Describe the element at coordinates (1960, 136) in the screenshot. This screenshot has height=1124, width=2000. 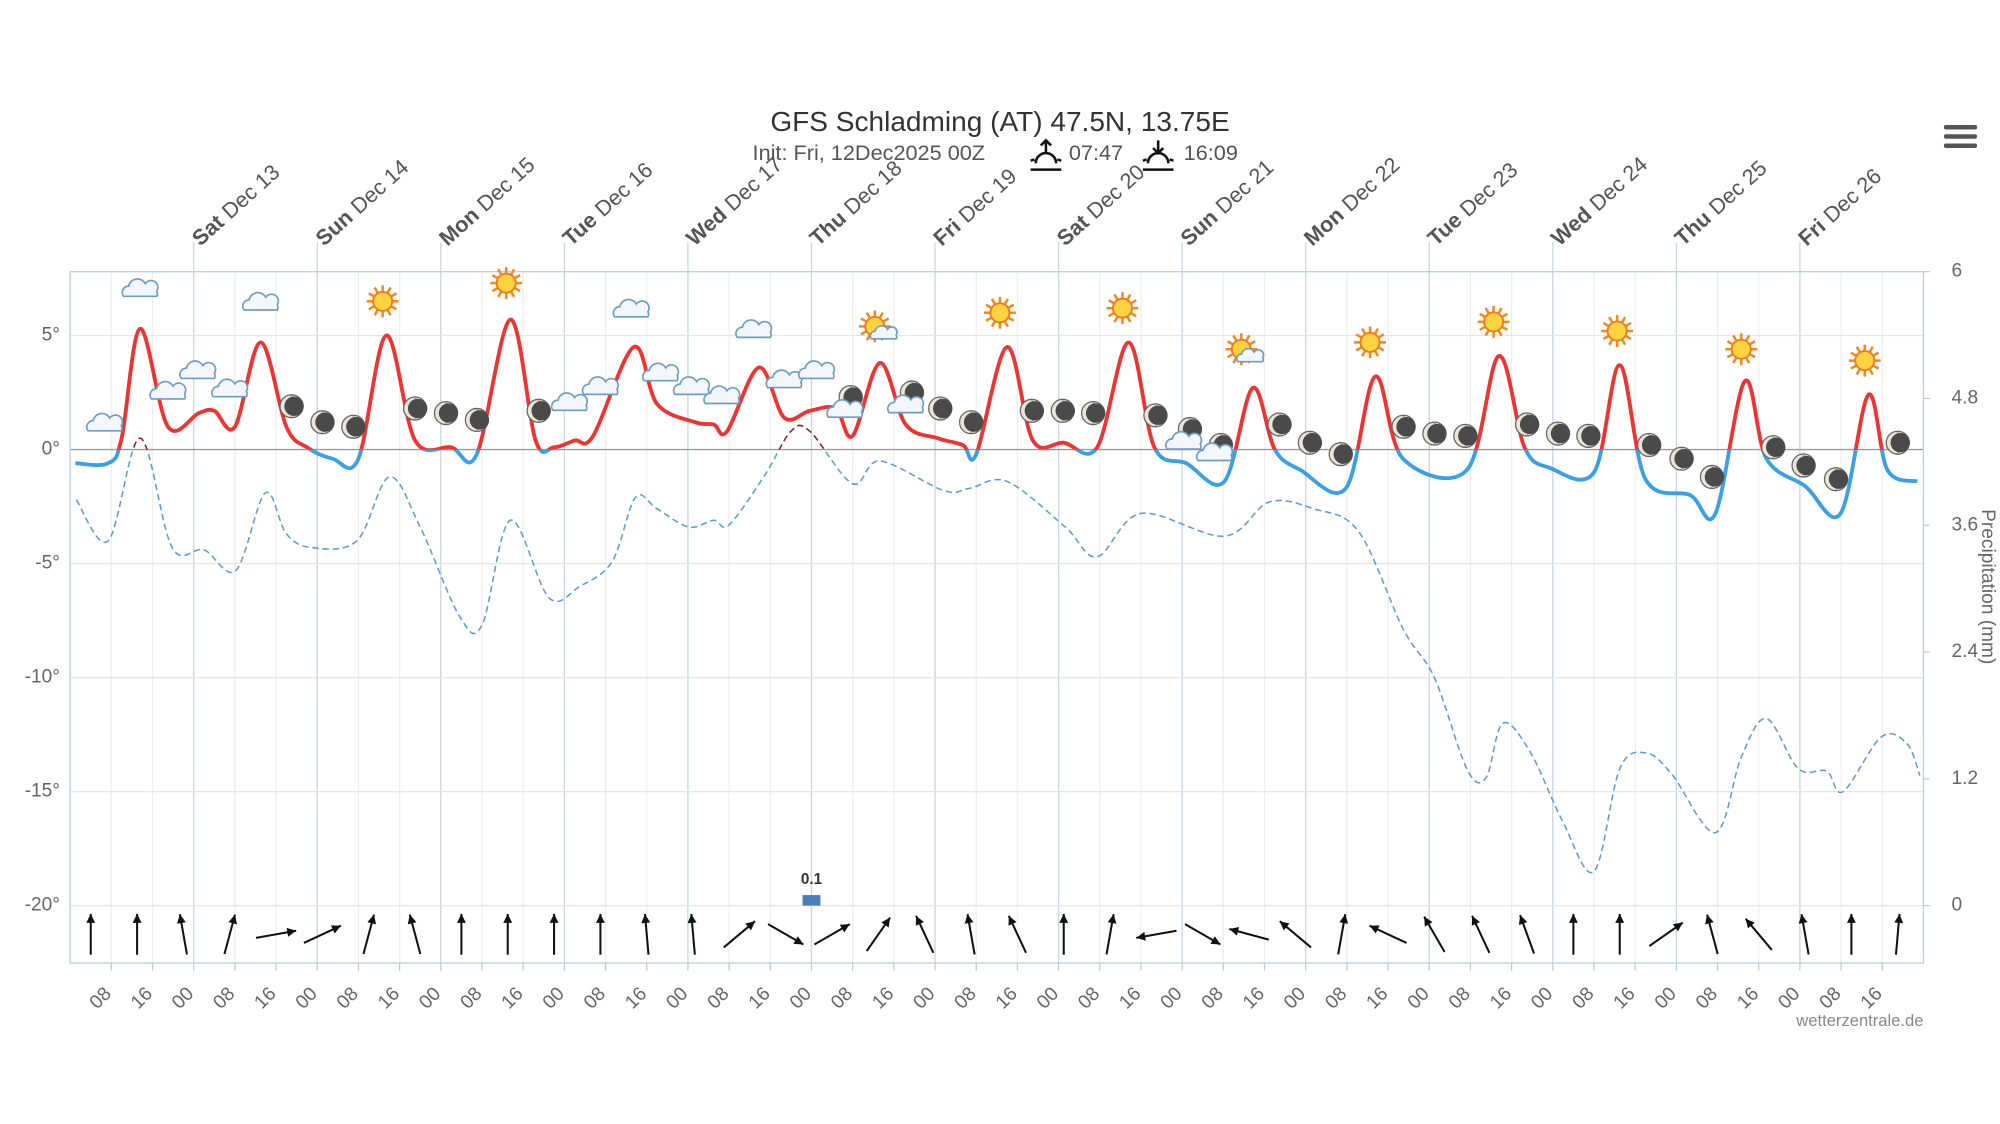
I see `menu-button` at that location.